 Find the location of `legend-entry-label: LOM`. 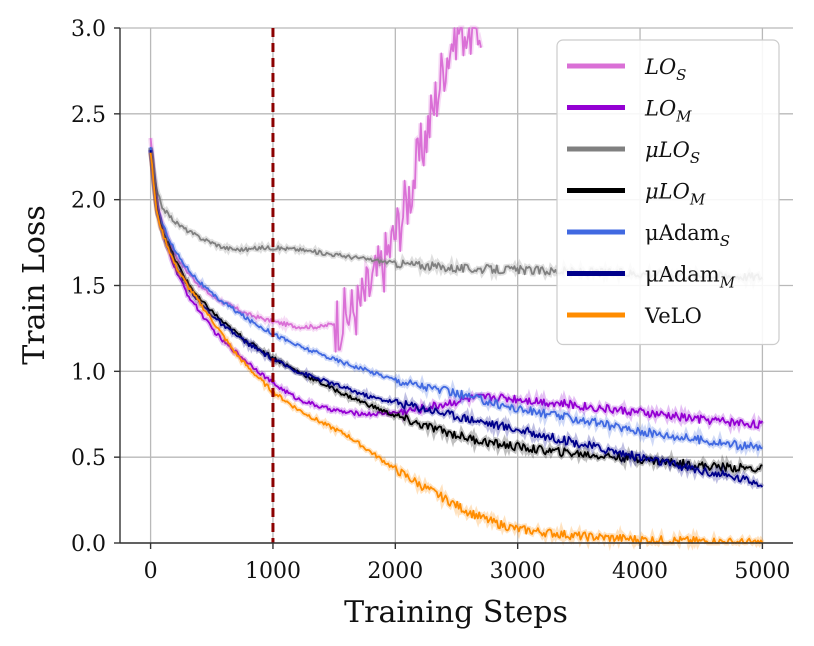

legend-entry-label: LOM is located at coordinates (668, 111).